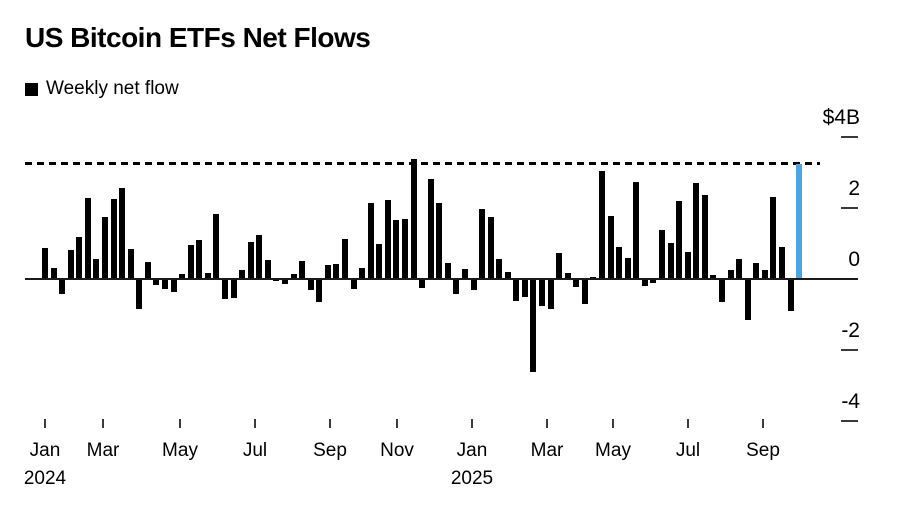  Describe the element at coordinates (850, 330) in the screenshot. I see `y-axis-label: -2` at that location.